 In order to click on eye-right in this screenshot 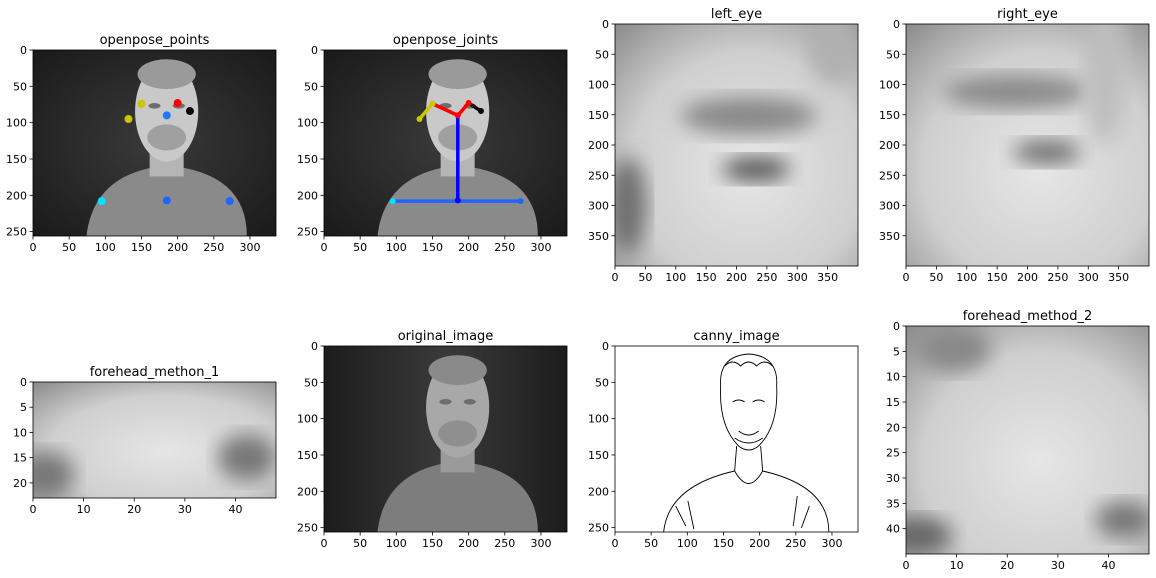, I will do `click(469, 402)`.